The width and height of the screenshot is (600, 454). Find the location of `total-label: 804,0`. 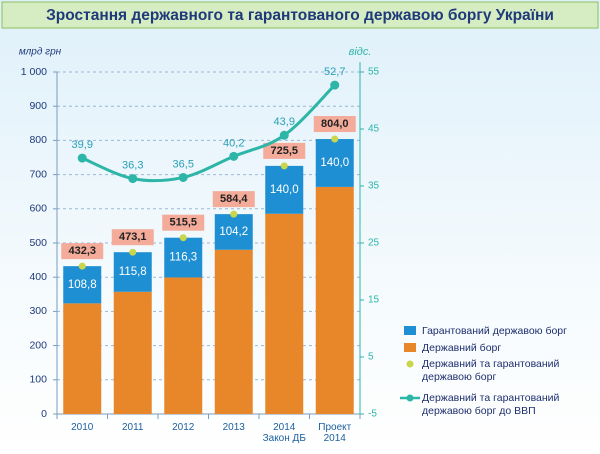

total-label: 804,0 is located at coordinates (335, 124).